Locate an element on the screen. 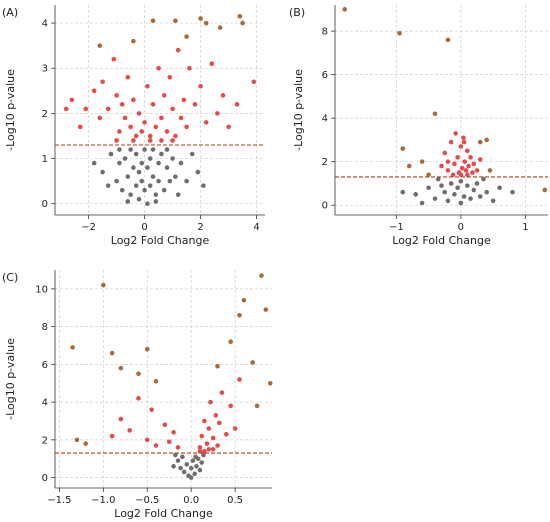 The image size is (550, 522). y-tick-label: 6 is located at coordinates (45, 365).